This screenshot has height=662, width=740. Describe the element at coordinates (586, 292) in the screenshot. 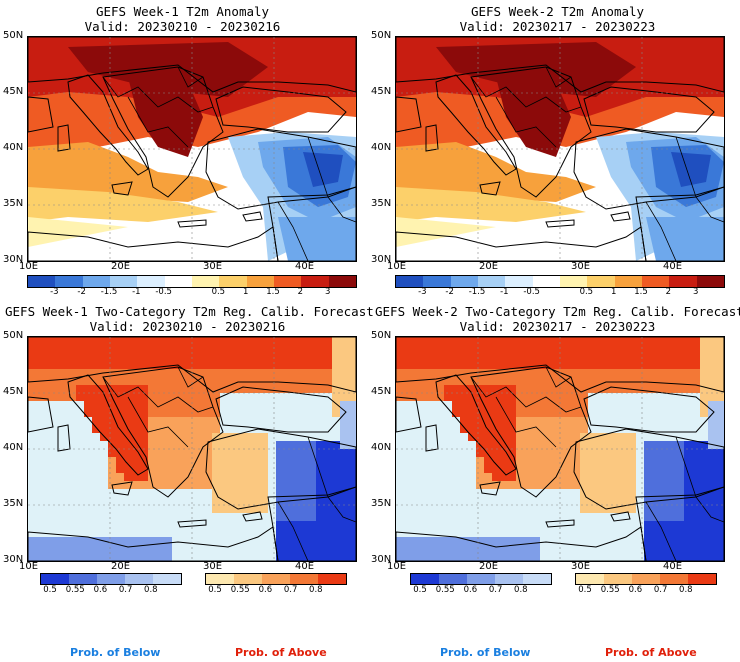

I see `anomaly-tick-1-5: 0.5` at that location.